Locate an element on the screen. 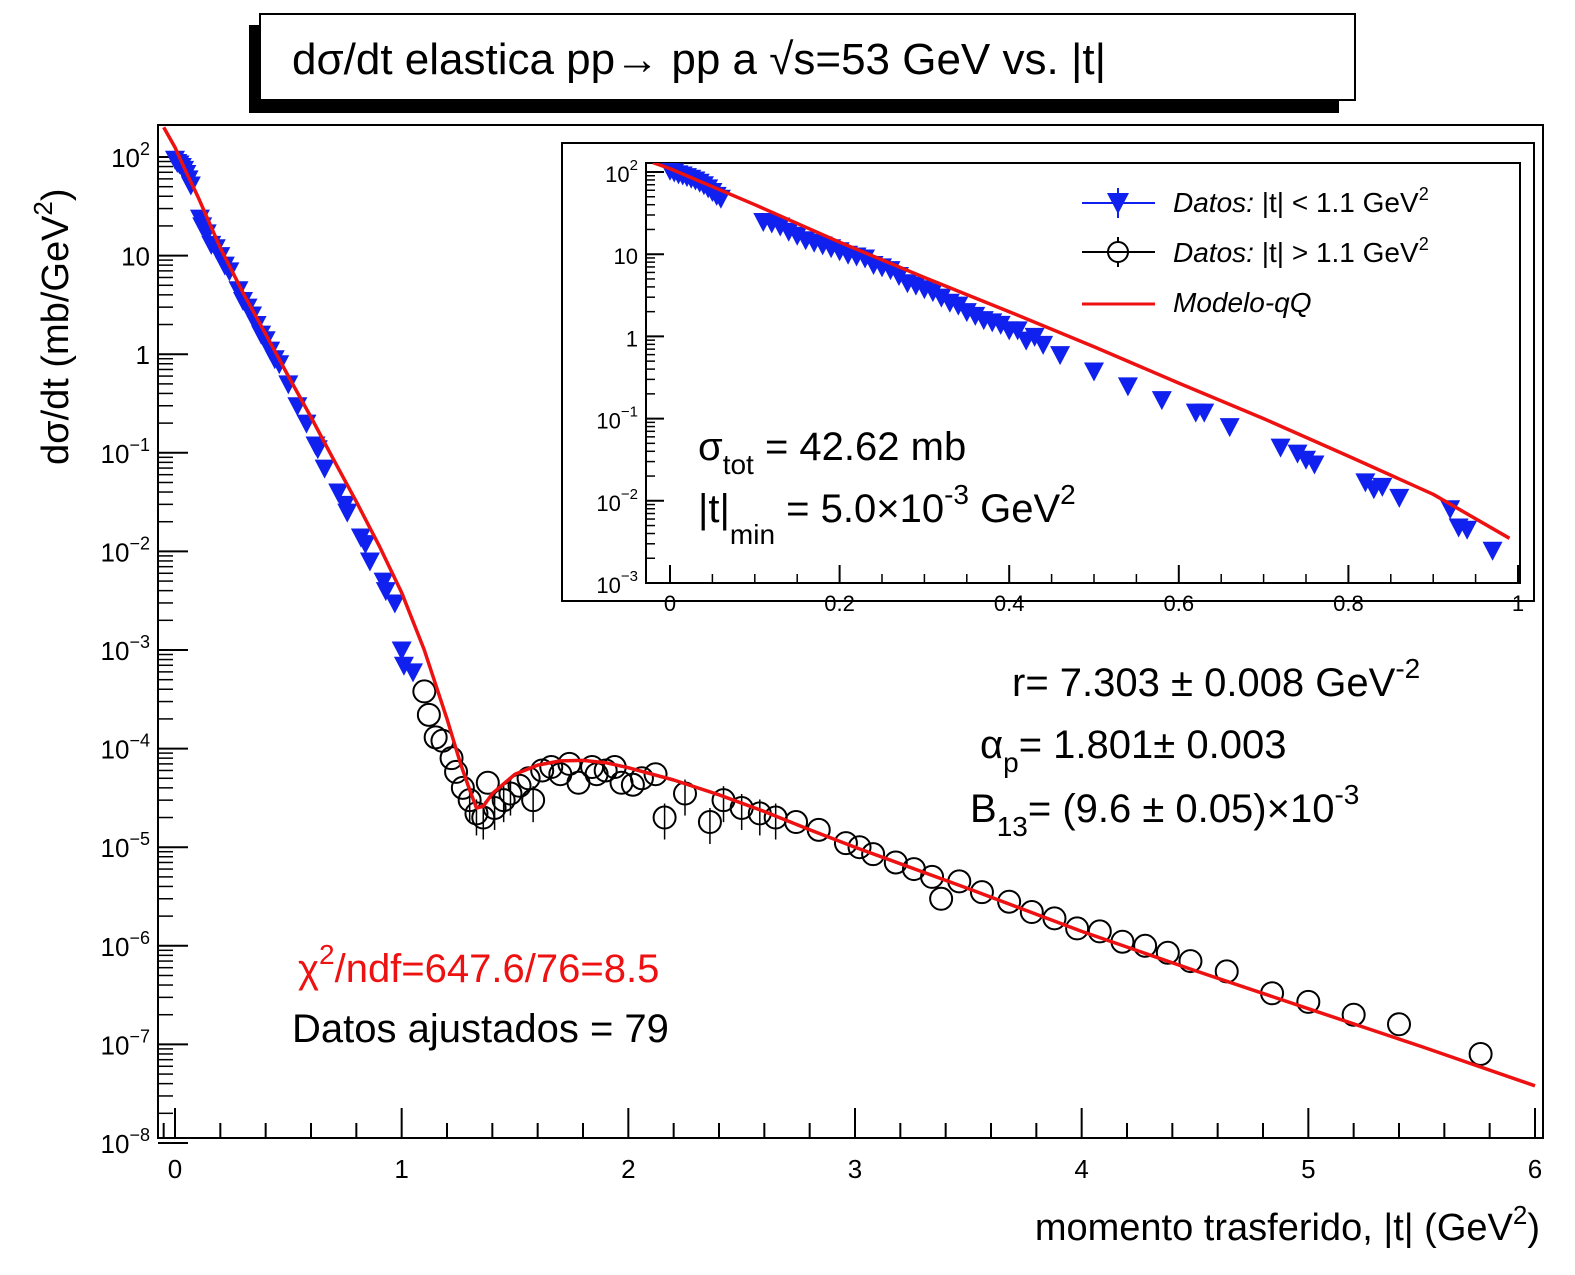 The image size is (1575, 1275). main-y-tick-label: 10⁻⁵ is located at coordinates (125, 846).